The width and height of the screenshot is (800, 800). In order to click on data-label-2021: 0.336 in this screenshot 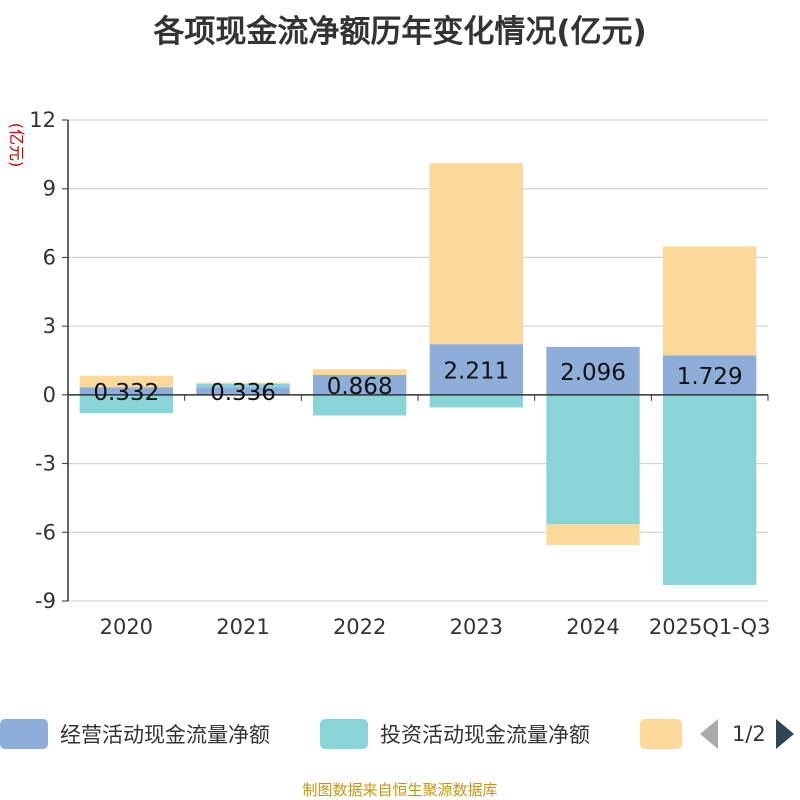, I will do `click(243, 393)`.